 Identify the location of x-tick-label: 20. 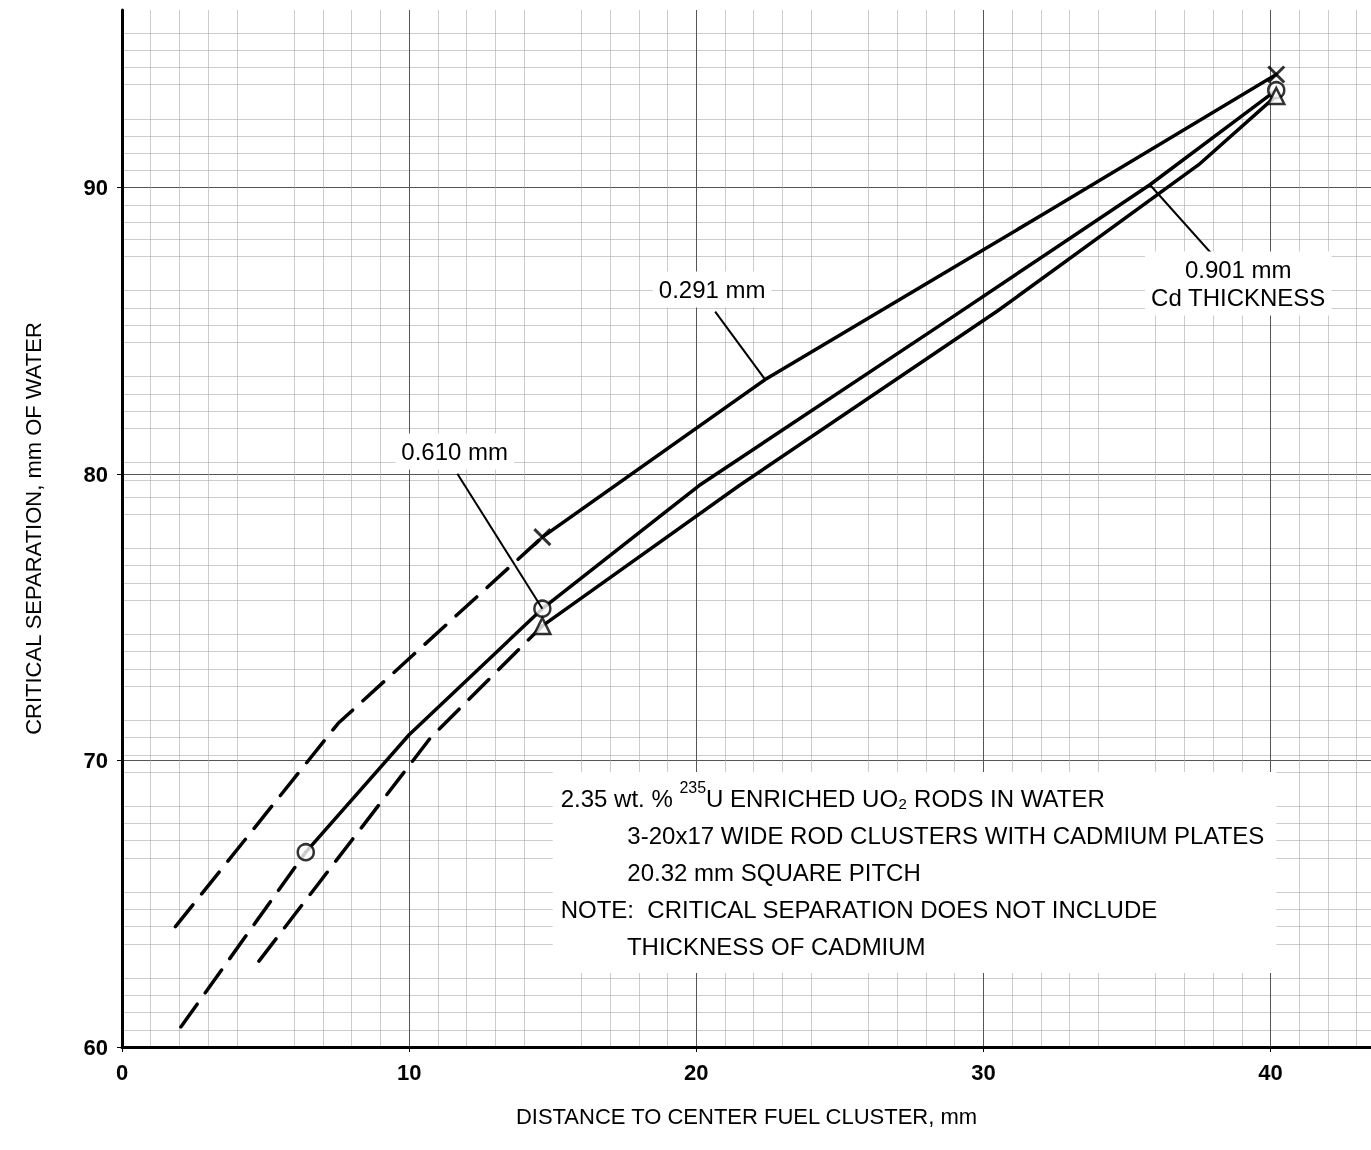
(696, 1072).